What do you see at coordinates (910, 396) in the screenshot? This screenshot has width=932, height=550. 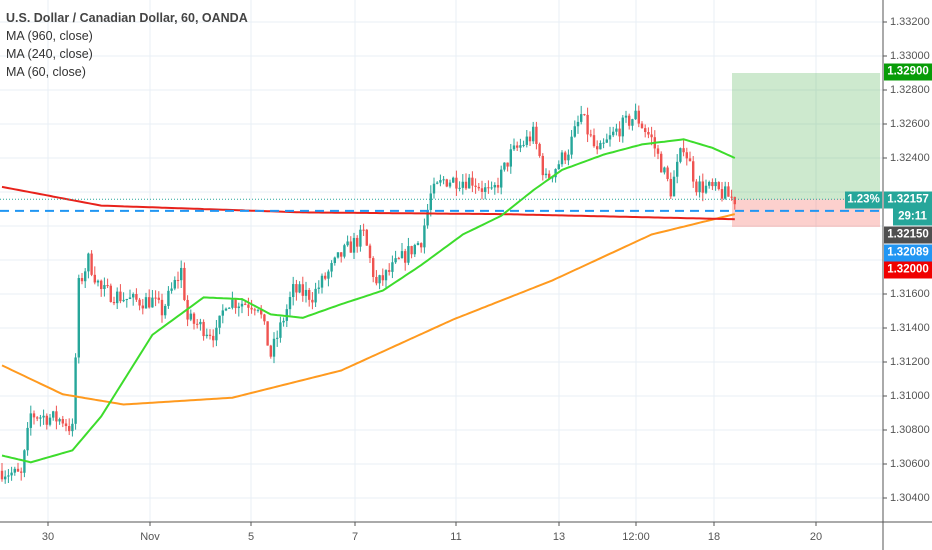 I see `price-axis-label: 1.31000` at bounding box center [910, 396].